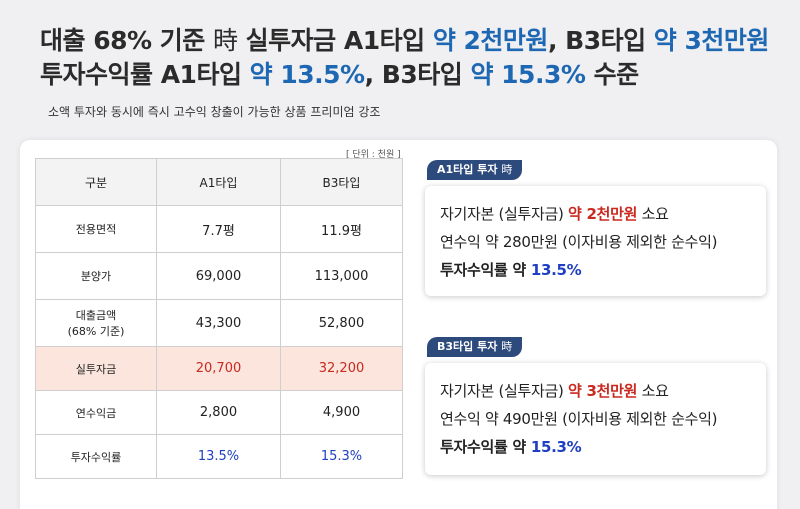 The height and width of the screenshot is (509, 800). What do you see at coordinates (469, 346) in the screenshot?
I see `tag-text: B3타입 투자` at bounding box center [469, 346].